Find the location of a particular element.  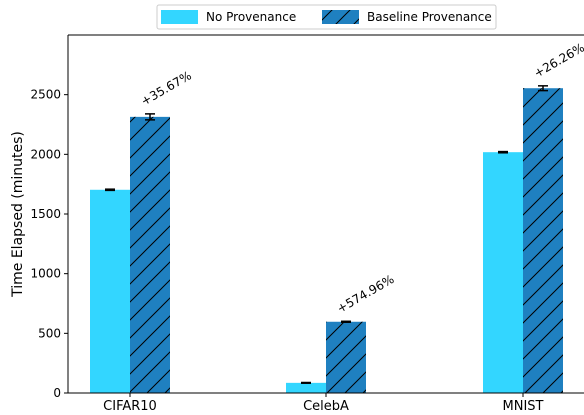

y-tick-label: 500 is located at coordinates (49, 333).